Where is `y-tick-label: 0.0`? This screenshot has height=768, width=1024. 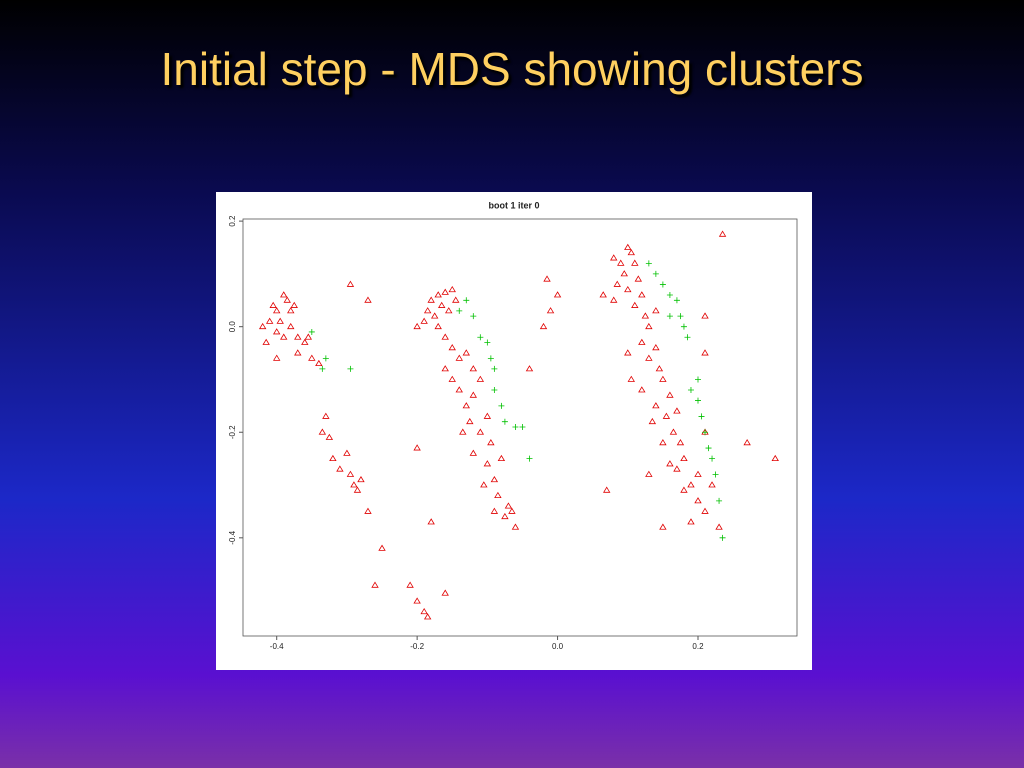
y-tick-label: 0.0 is located at coordinates (232, 327).